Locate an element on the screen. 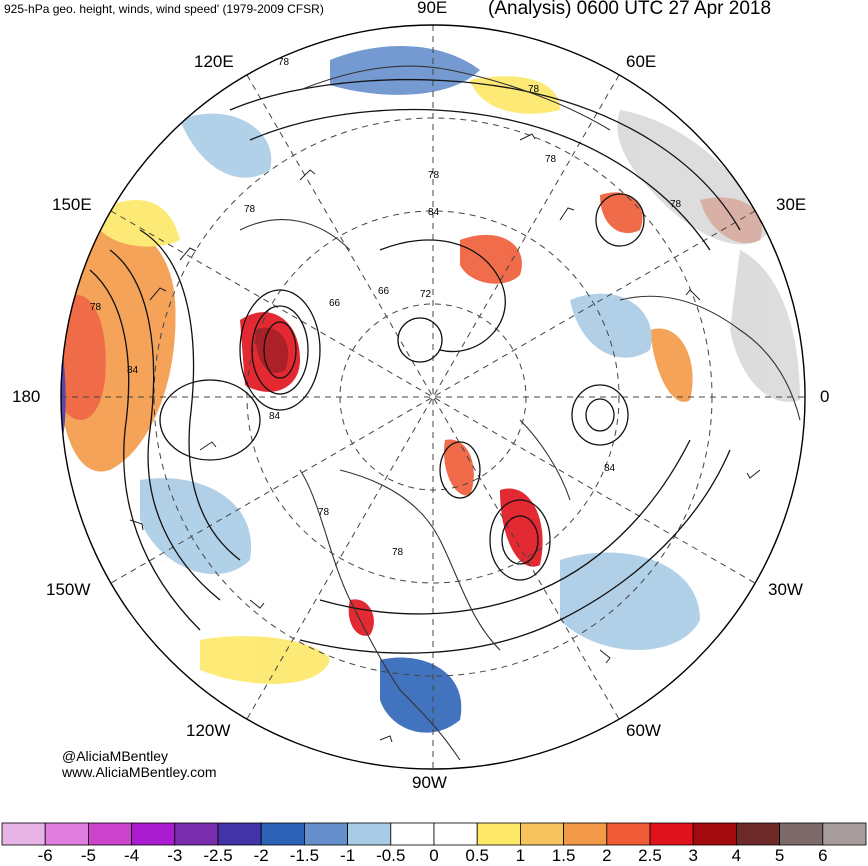  colorbar-label: 2.5 is located at coordinates (650, 855).